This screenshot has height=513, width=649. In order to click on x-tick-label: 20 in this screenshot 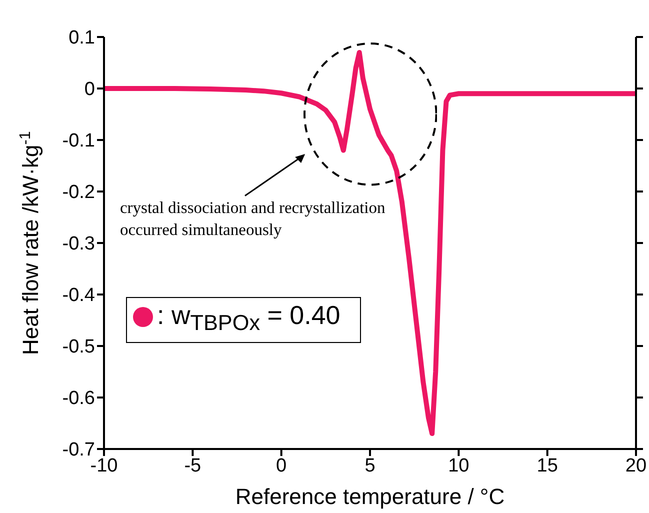, I will do `click(636, 465)`.